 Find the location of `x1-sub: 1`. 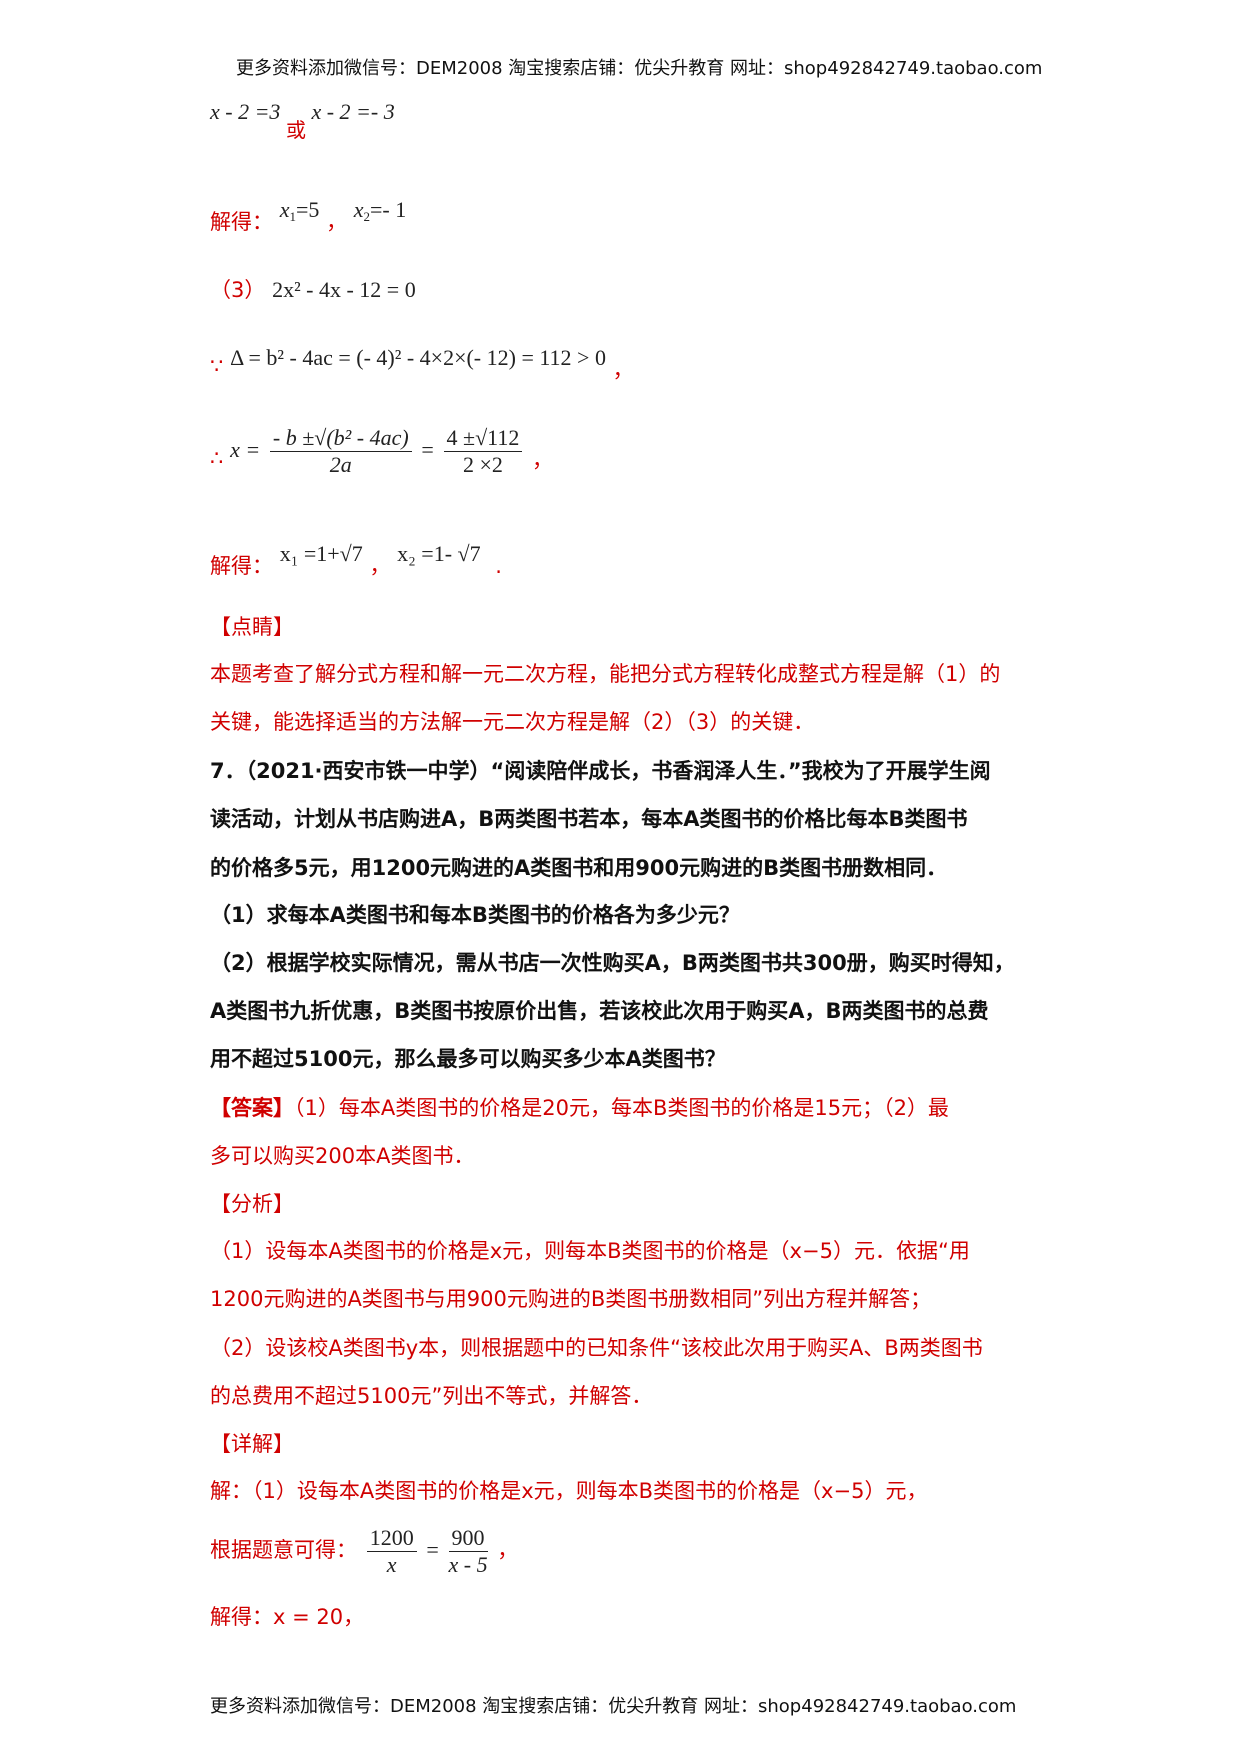

x1-sub: 1 is located at coordinates (292, 216).